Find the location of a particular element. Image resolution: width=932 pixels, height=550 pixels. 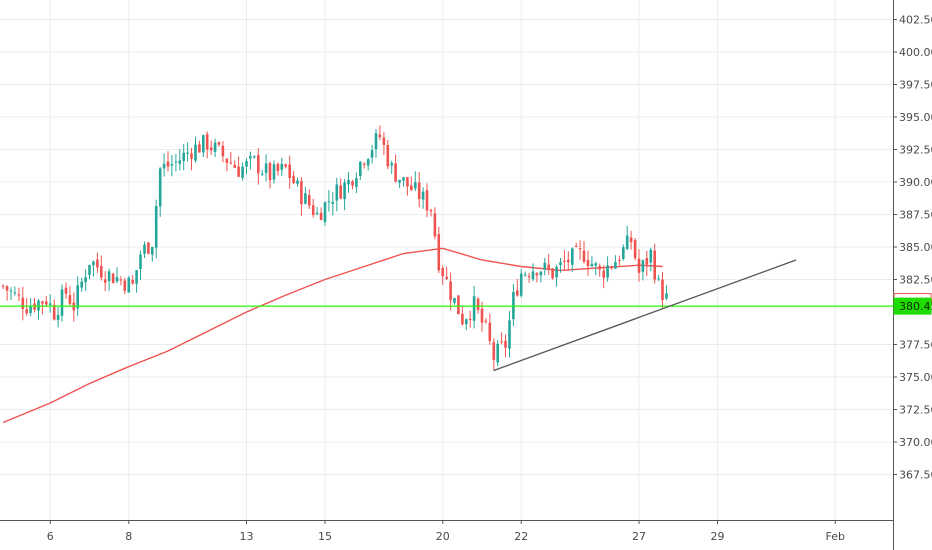

time-axis-background is located at coordinates (446, 535).